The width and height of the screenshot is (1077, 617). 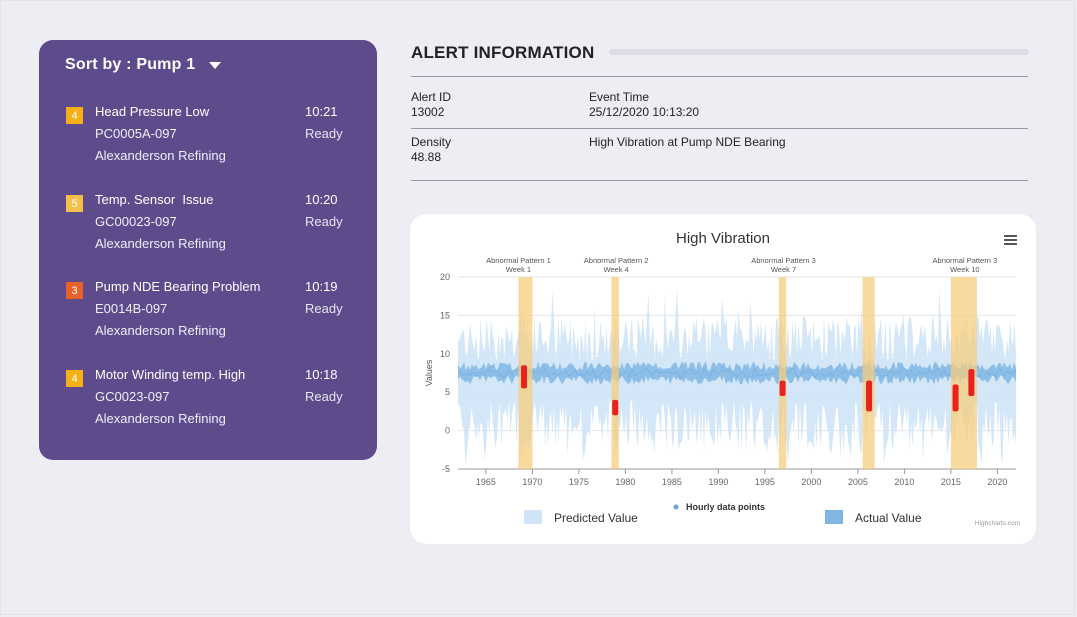 What do you see at coordinates (997, 523) in the screenshot?
I see `chart-credit: Highcharts.com` at bounding box center [997, 523].